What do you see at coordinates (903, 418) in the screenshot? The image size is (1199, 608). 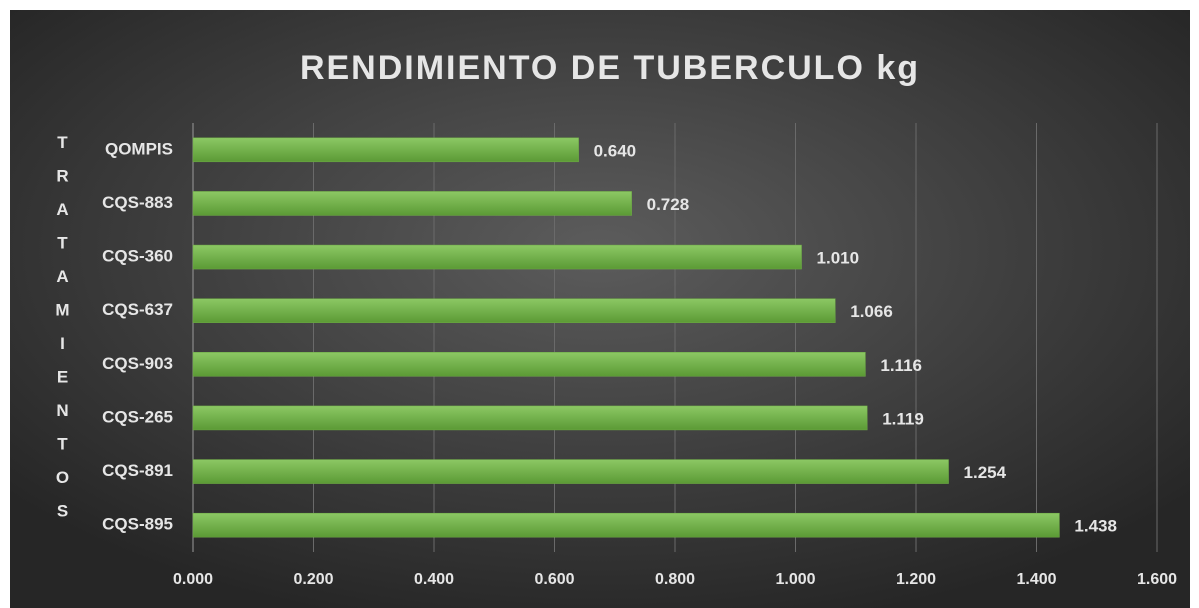 I see `data-label: 1.119` at bounding box center [903, 418].